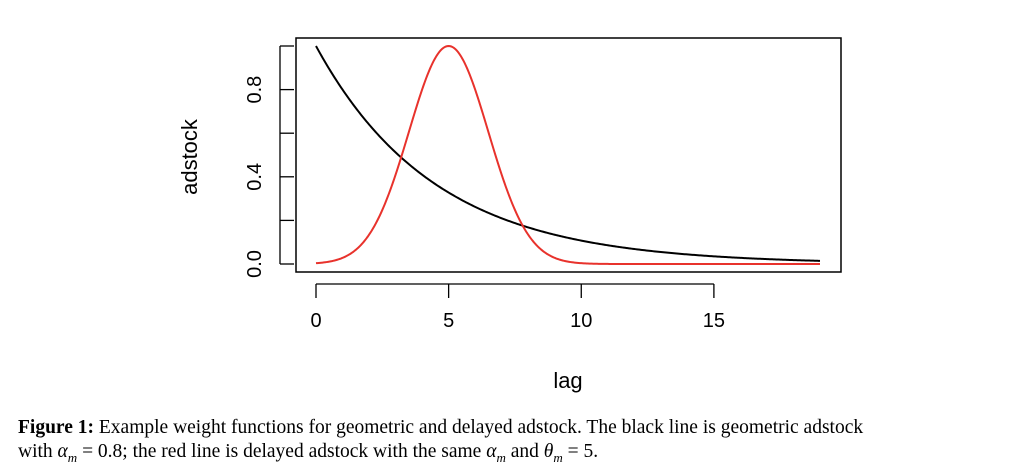 The image size is (1024, 473). I want to click on alpha-symbol-2: α, so click(491, 451).